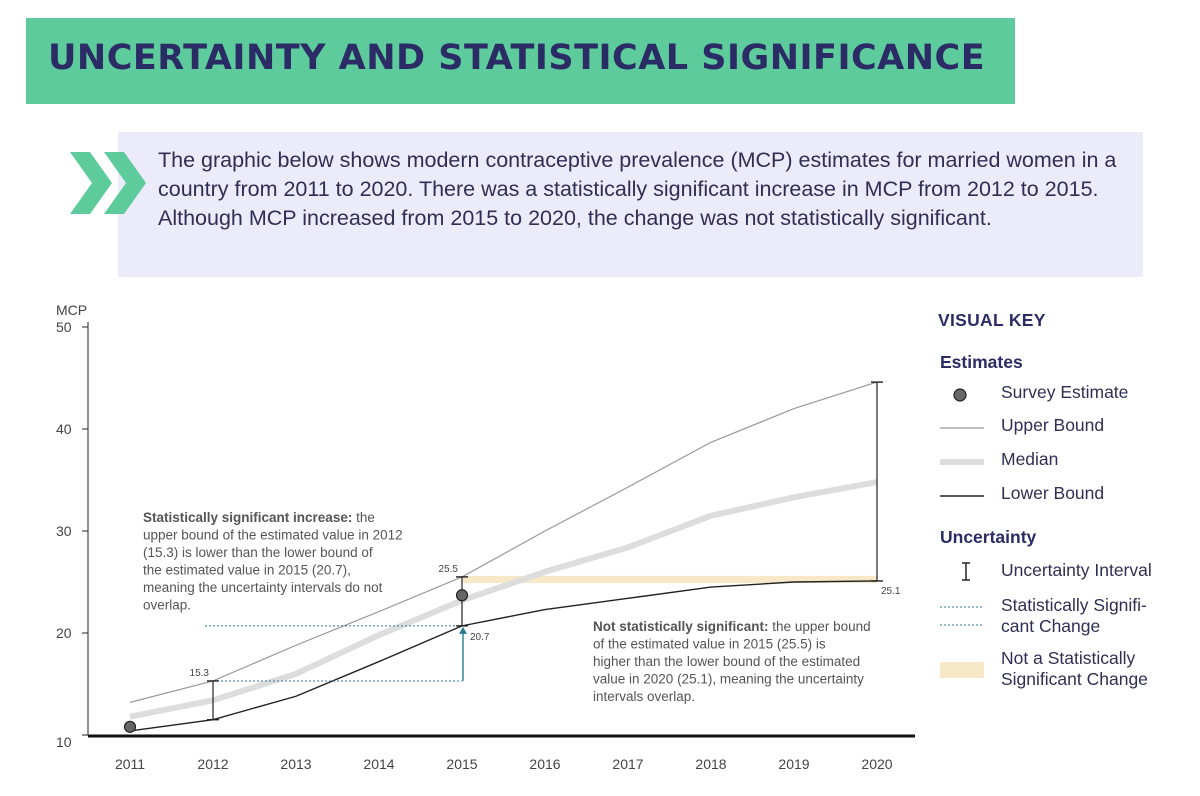 This screenshot has height=796, width=1200. Describe the element at coordinates (1076, 570) in the screenshot. I see `key-uncertainty-interval-label: Uncertainty Interval` at that location.